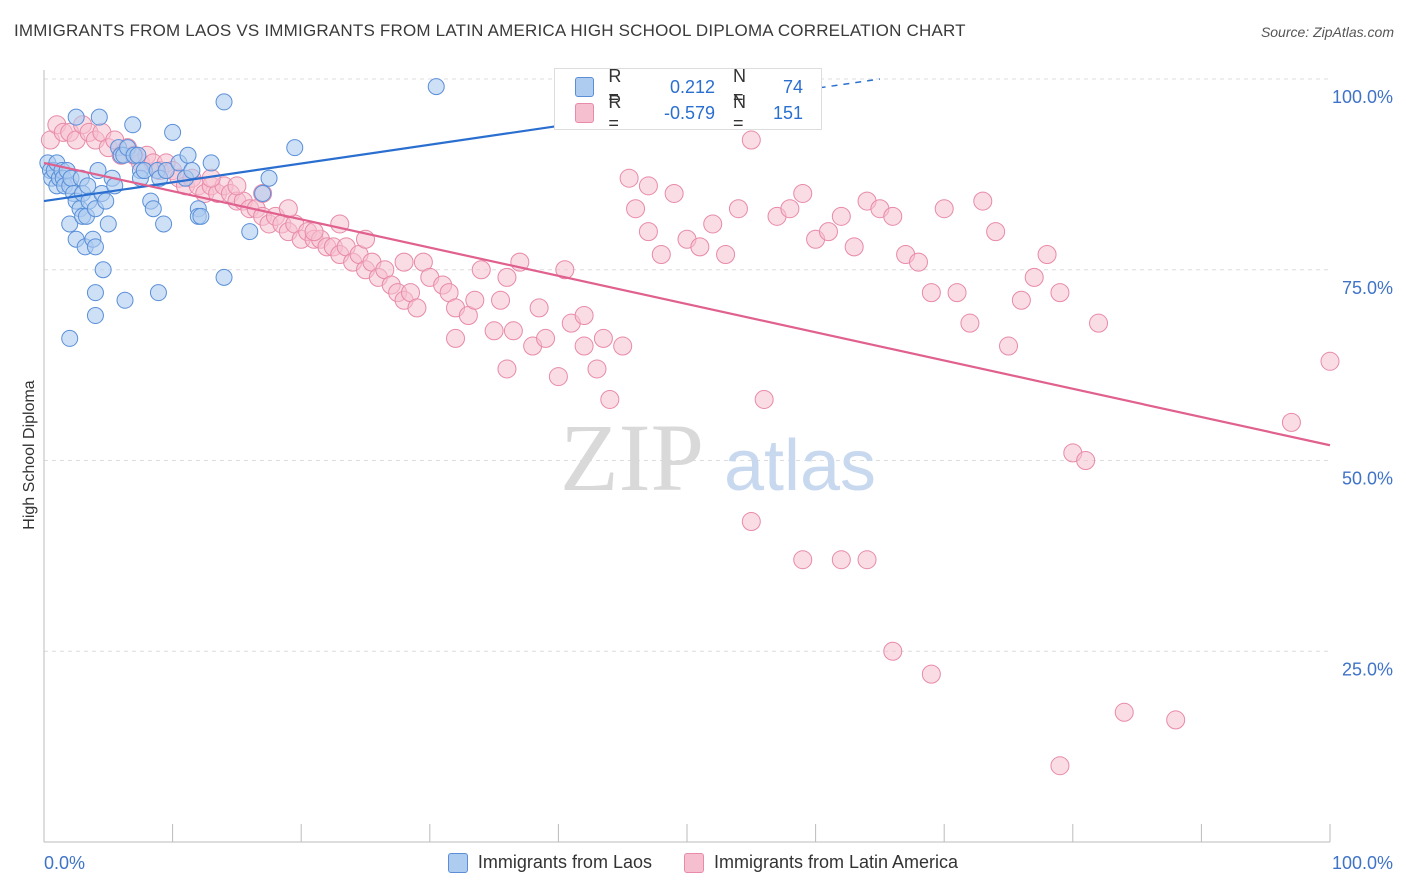 The image size is (1406, 892). I want to click on laos-trend-line, so click(301, 163).